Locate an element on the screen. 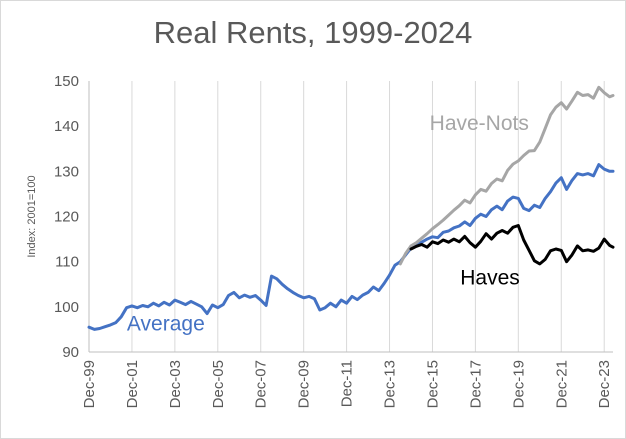 This screenshot has width=626, height=439. x-tick-label-Dec-13: Dec-13 is located at coordinates (390, 384).